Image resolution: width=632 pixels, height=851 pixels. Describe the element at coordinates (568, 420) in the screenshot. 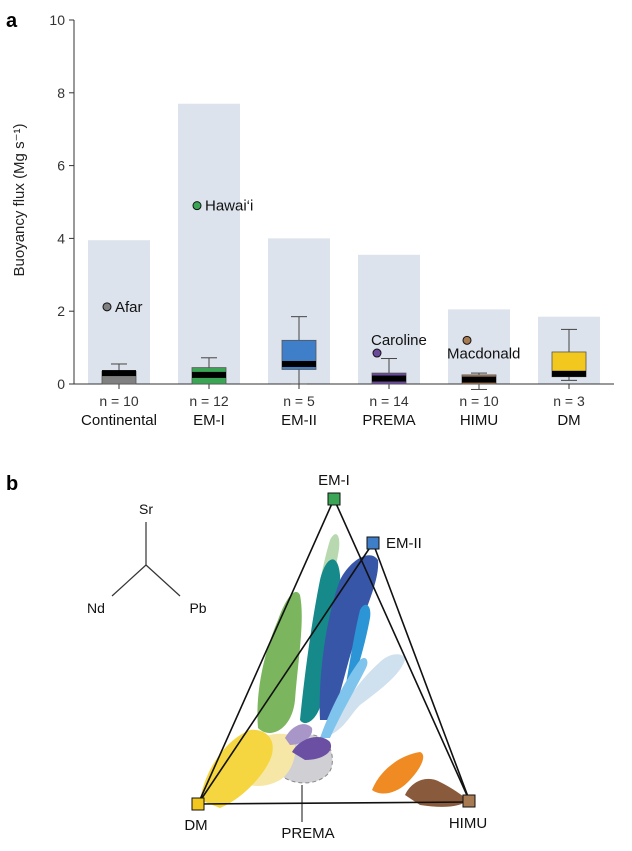

I see `category-label-5: DM` at that location.